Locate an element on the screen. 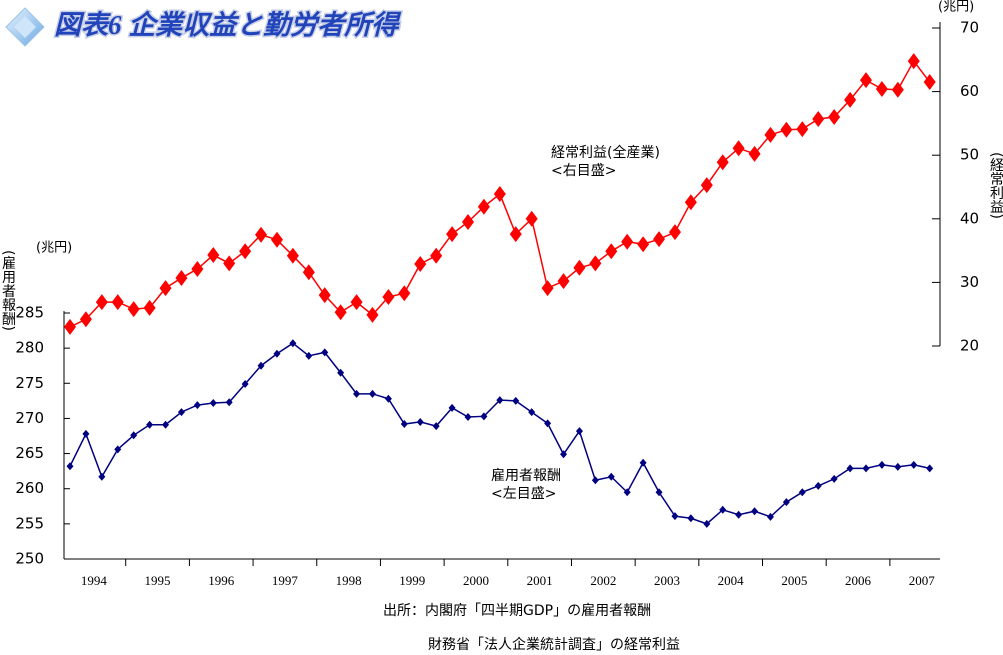 This screenshot has height=655, width=1003. source: 財務省「法人企業統計調査」の経常利益 is located at coordinates (554, 644).